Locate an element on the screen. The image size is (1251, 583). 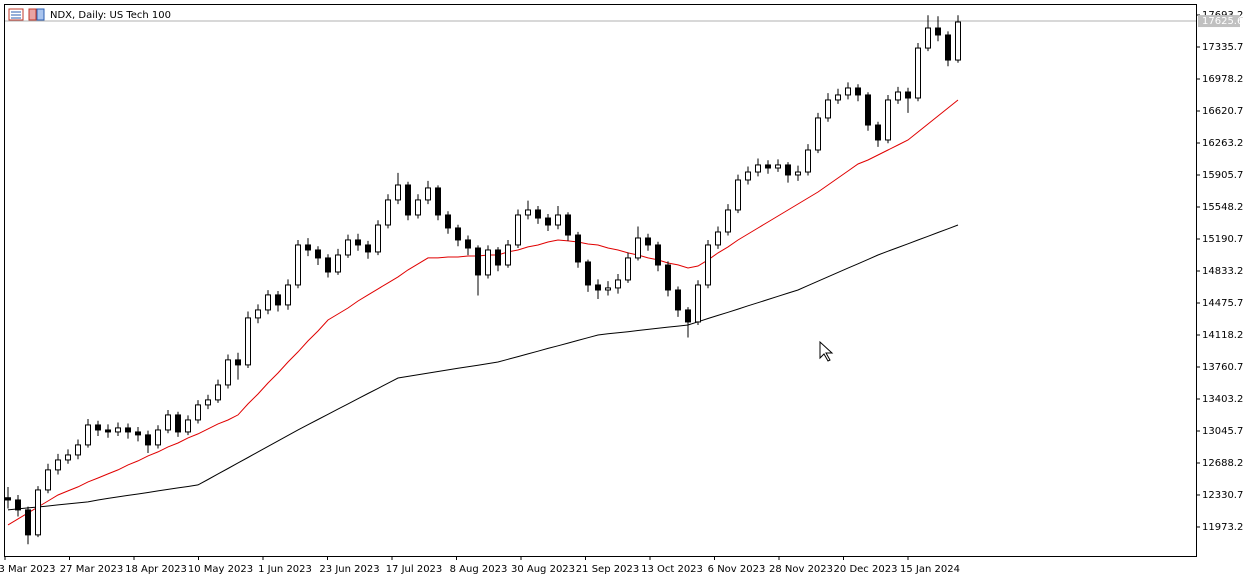
y-tick-label: 16978.2 is located at coordinates (1222, 79).